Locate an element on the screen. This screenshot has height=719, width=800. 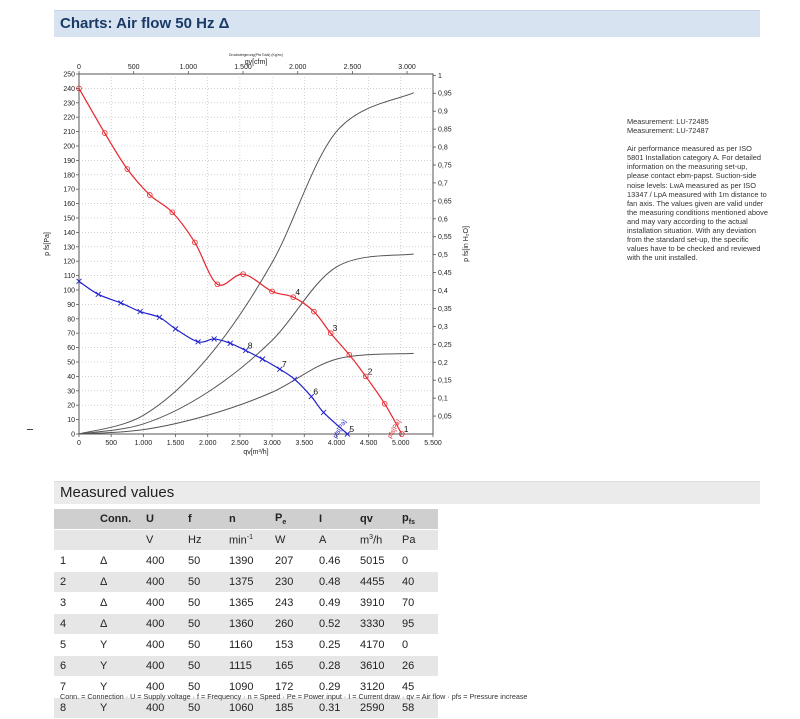
operating-point-label: 7 is located at coordinates (284, 364).